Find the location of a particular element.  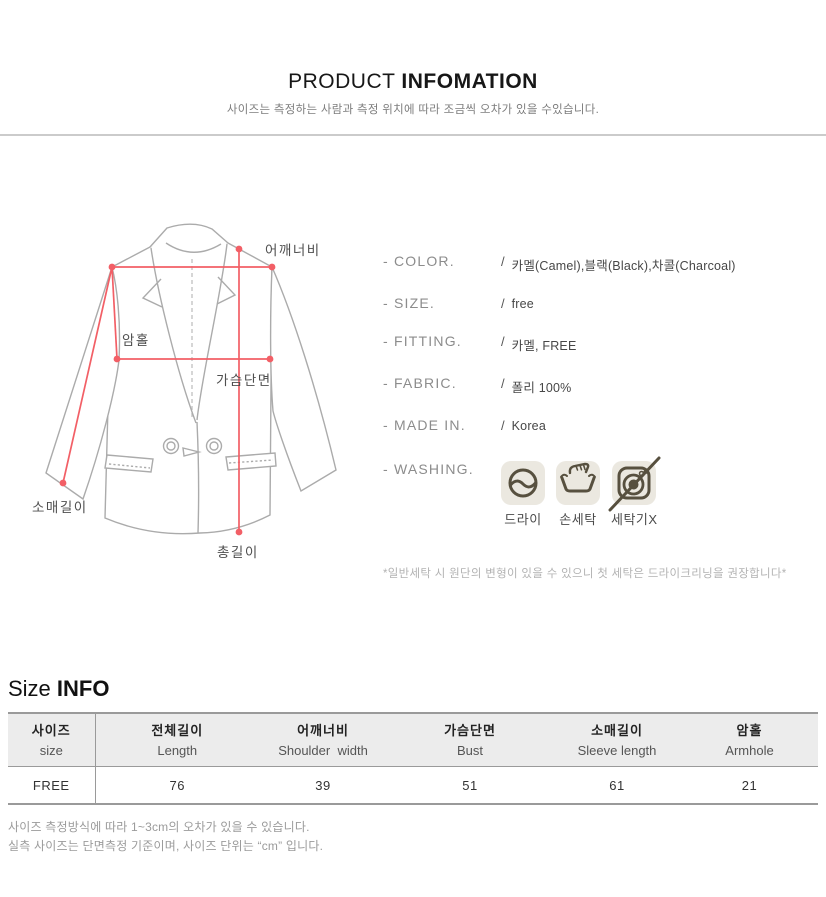

right-button is located at coordinates (214, 446).